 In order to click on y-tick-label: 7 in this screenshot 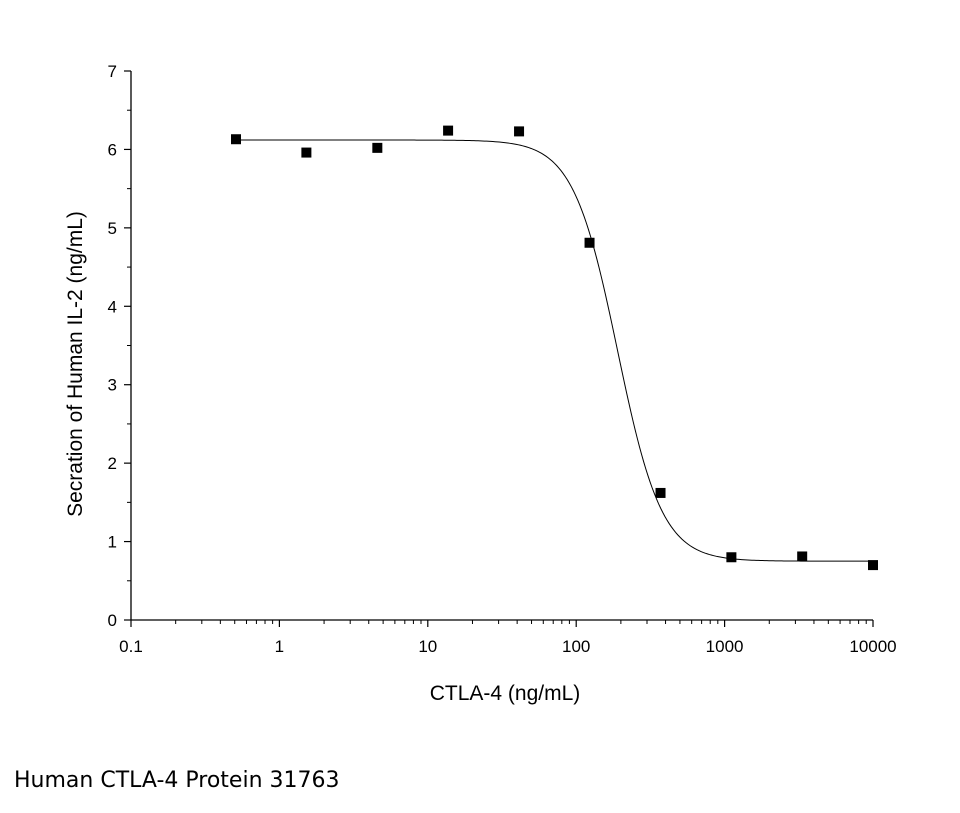, I will do `click(112, 71)`.